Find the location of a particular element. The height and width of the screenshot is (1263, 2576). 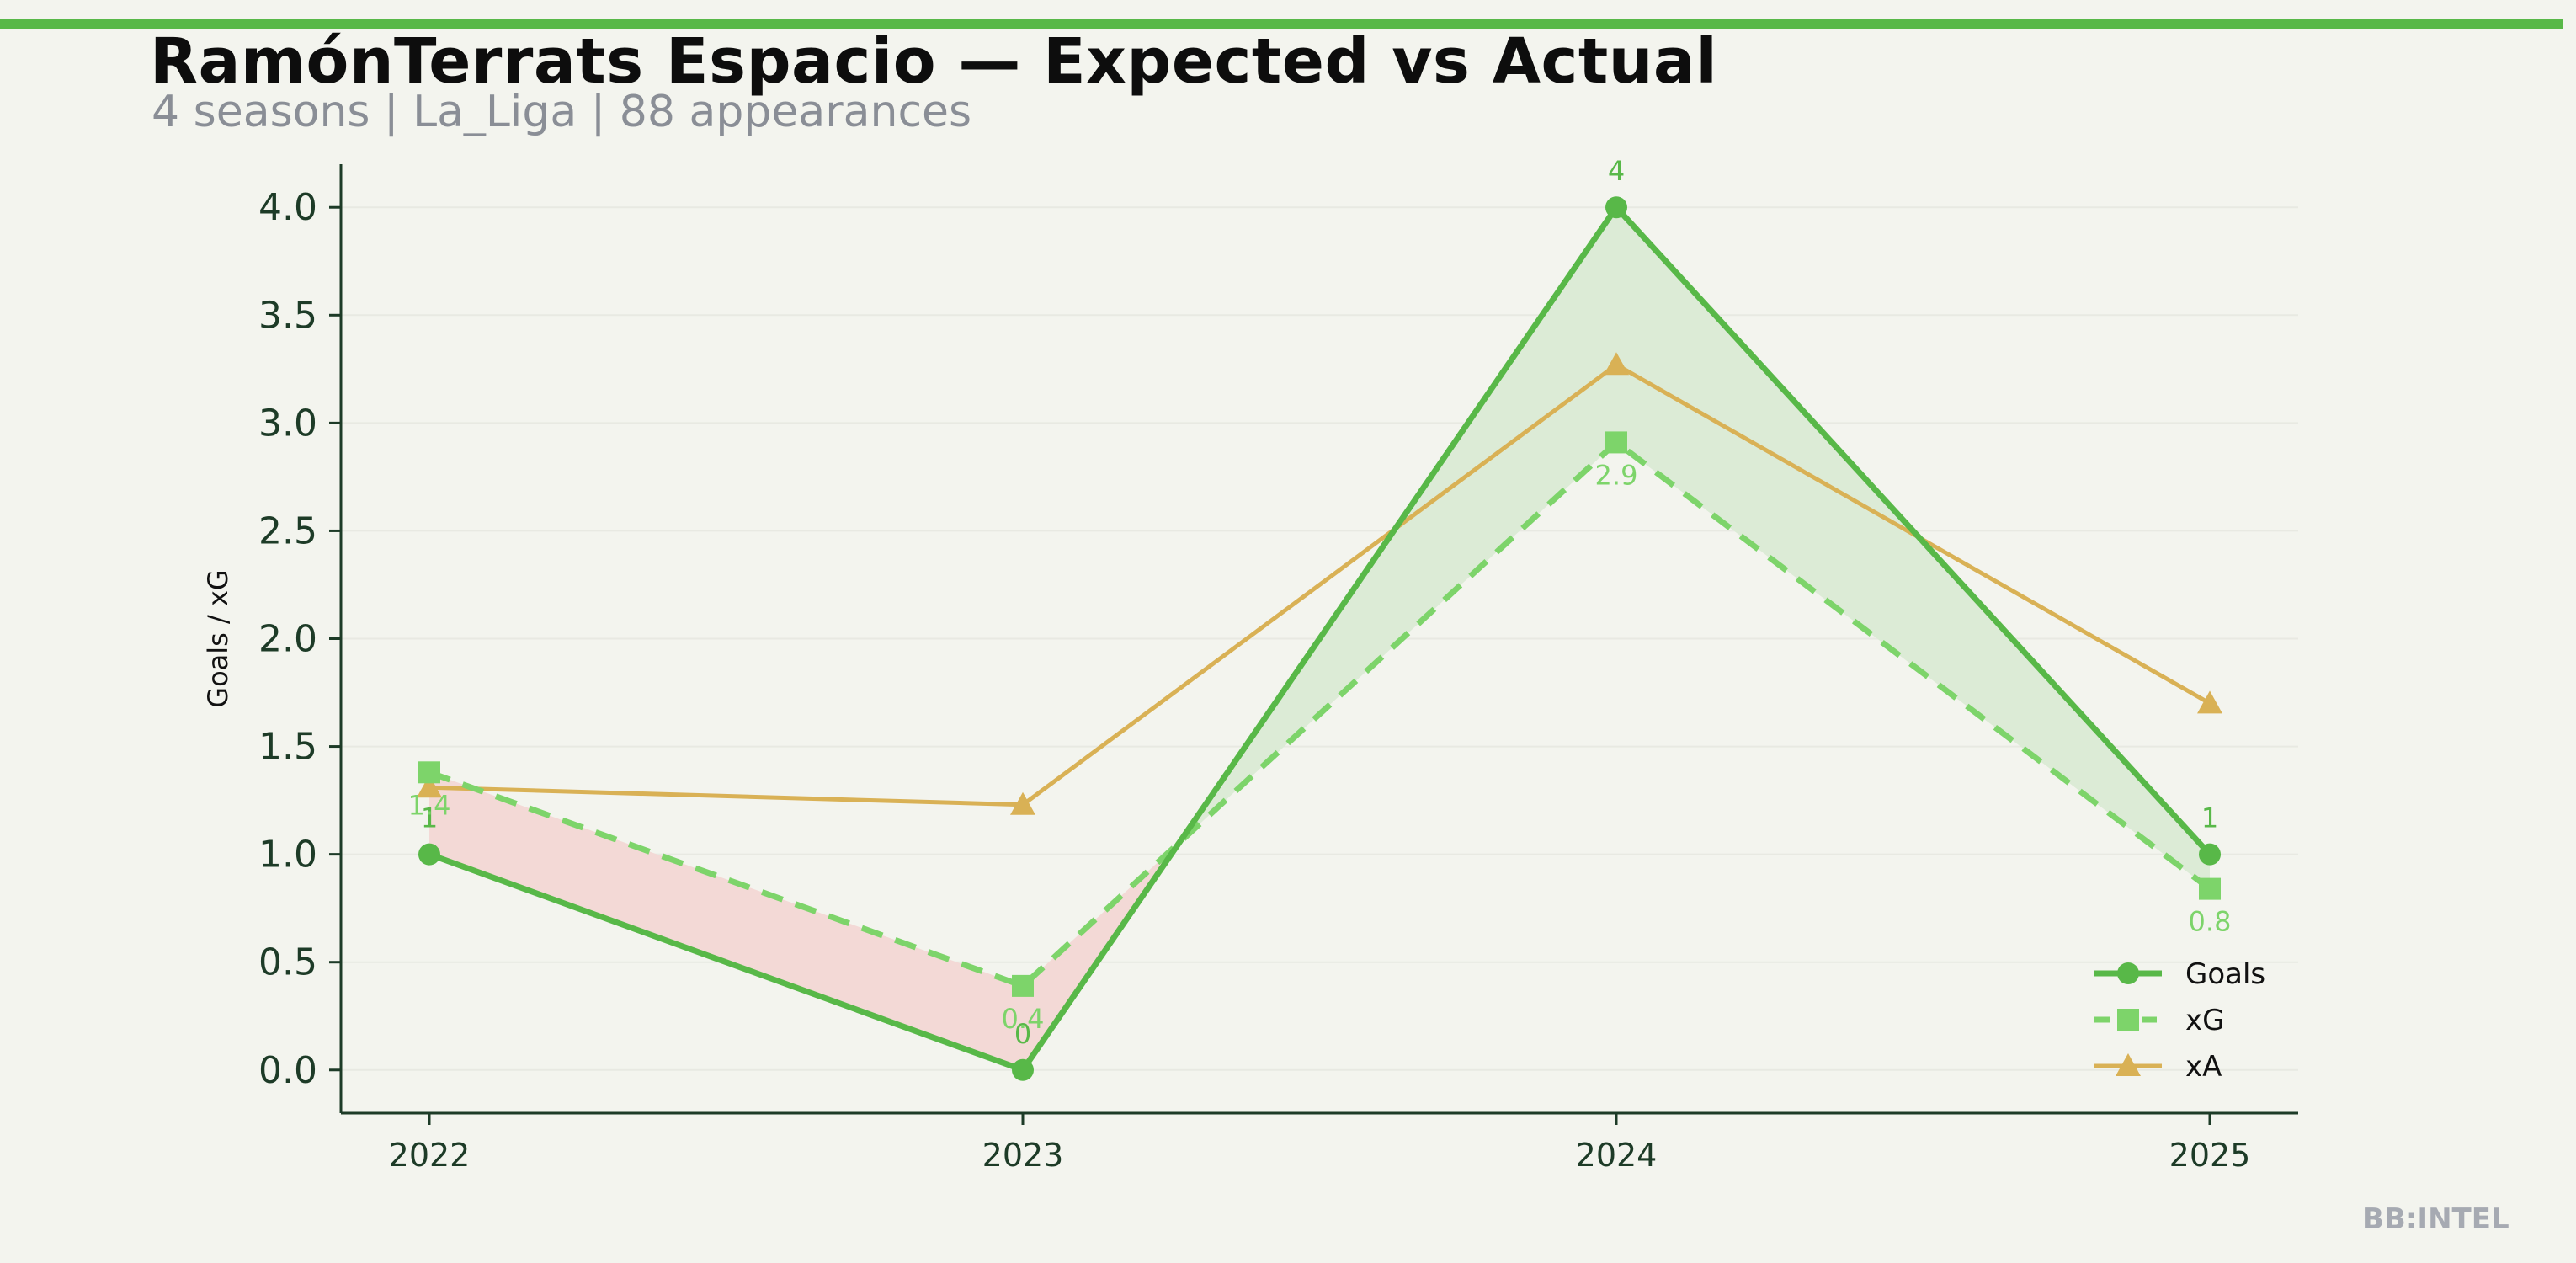

overperformance-area is located at coordinates (1913, 548).